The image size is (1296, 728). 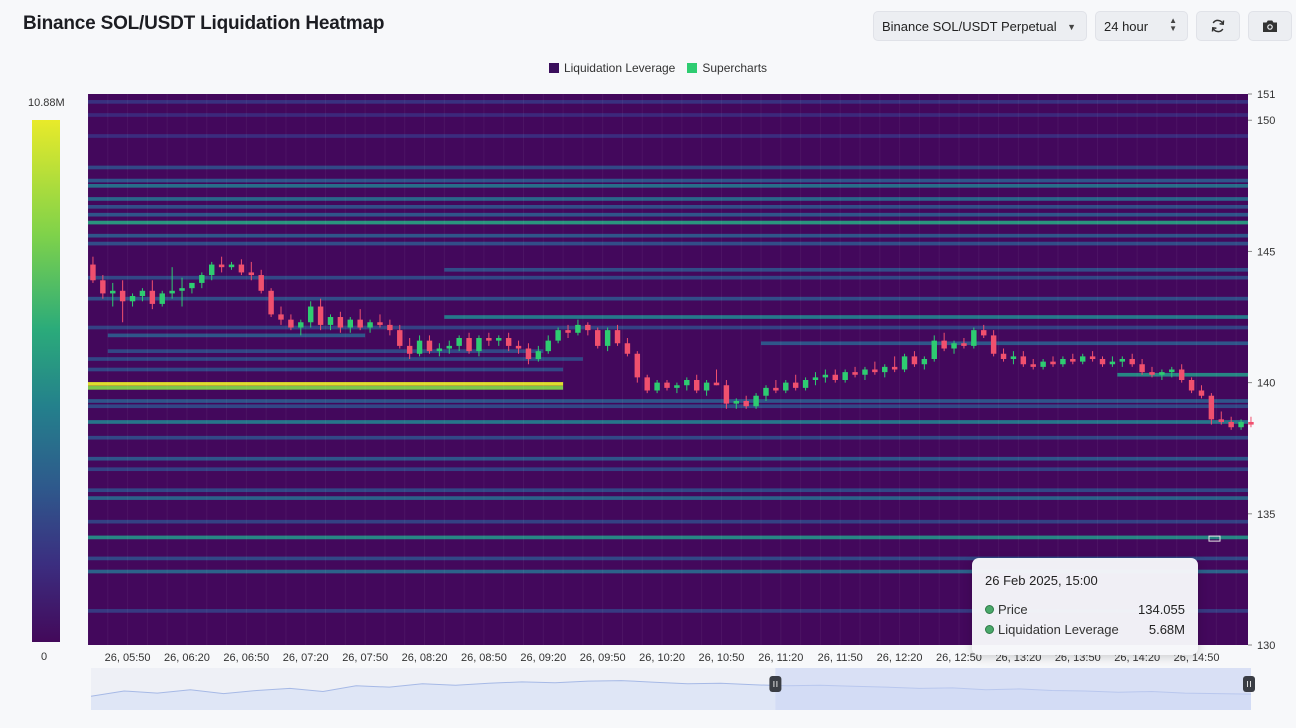 What do you see at coordinates (775, 684) in the screenshot?
I see `navigator-handle-left` at bounding box center [775, 684].